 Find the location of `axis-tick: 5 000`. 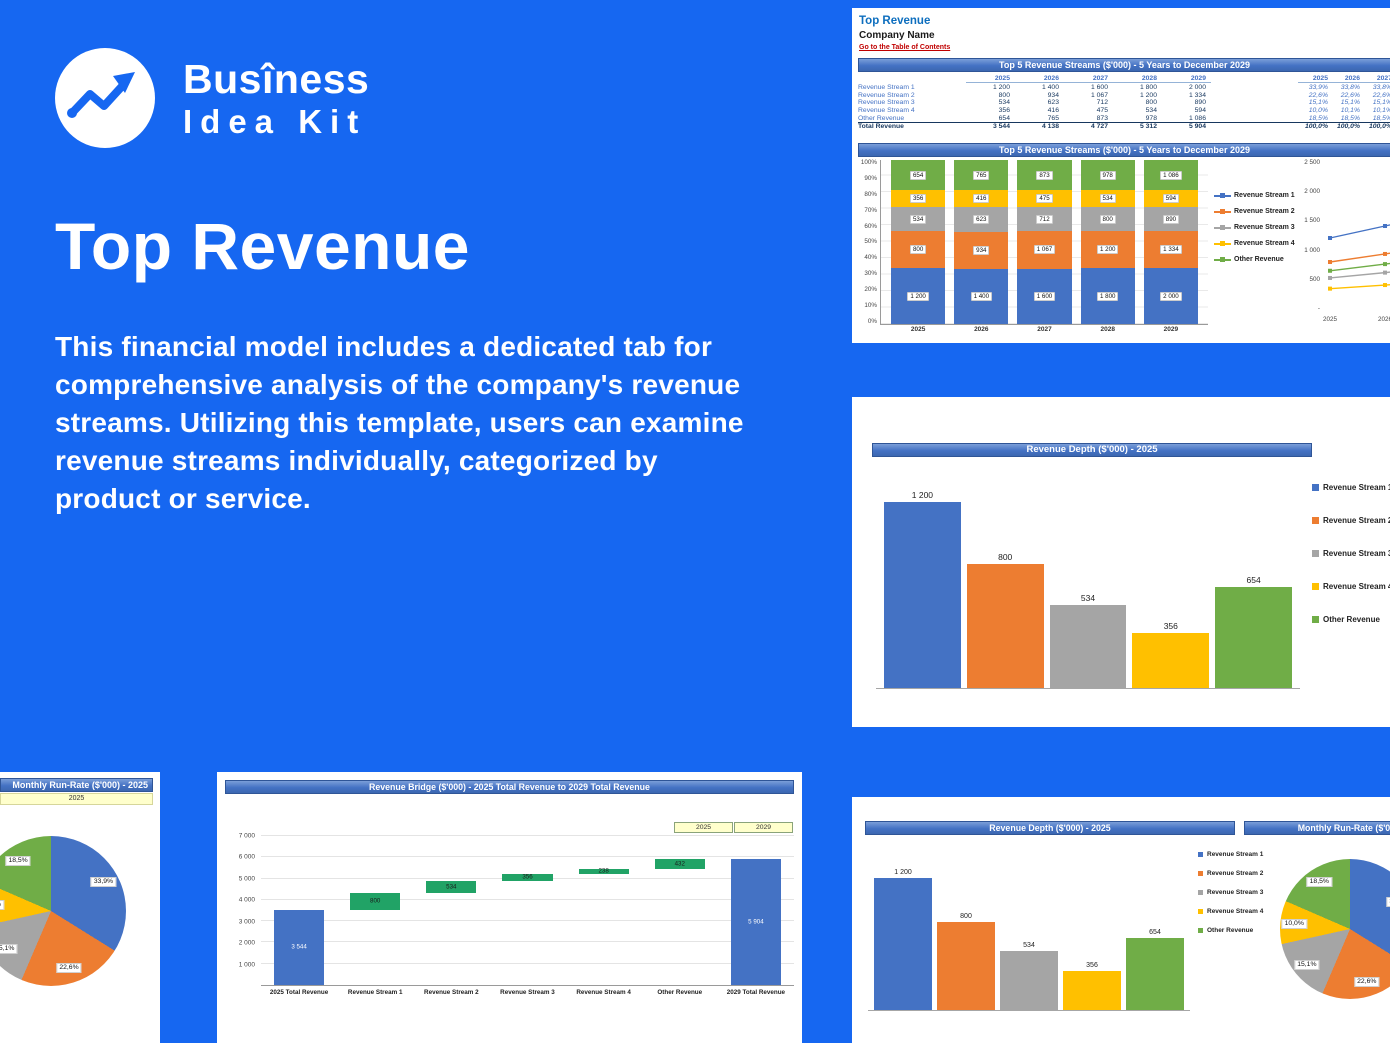

axis-tick: 5 000 is located at coordinates (246, 879).